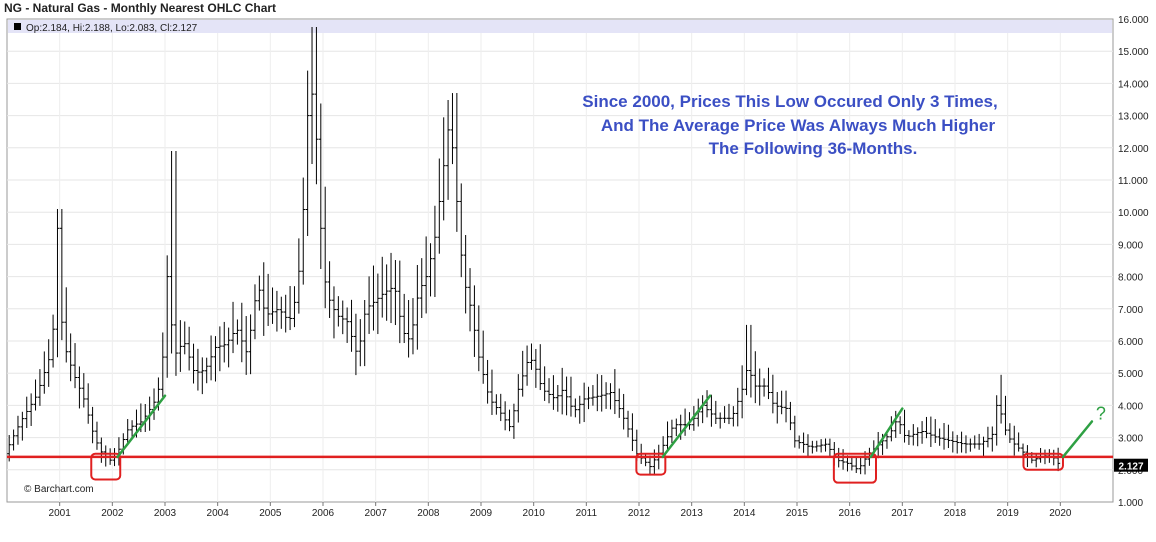 This screenshot has width=1156, height=542. I want to click on y-tick-label: 16.000, so click(1133, 20).